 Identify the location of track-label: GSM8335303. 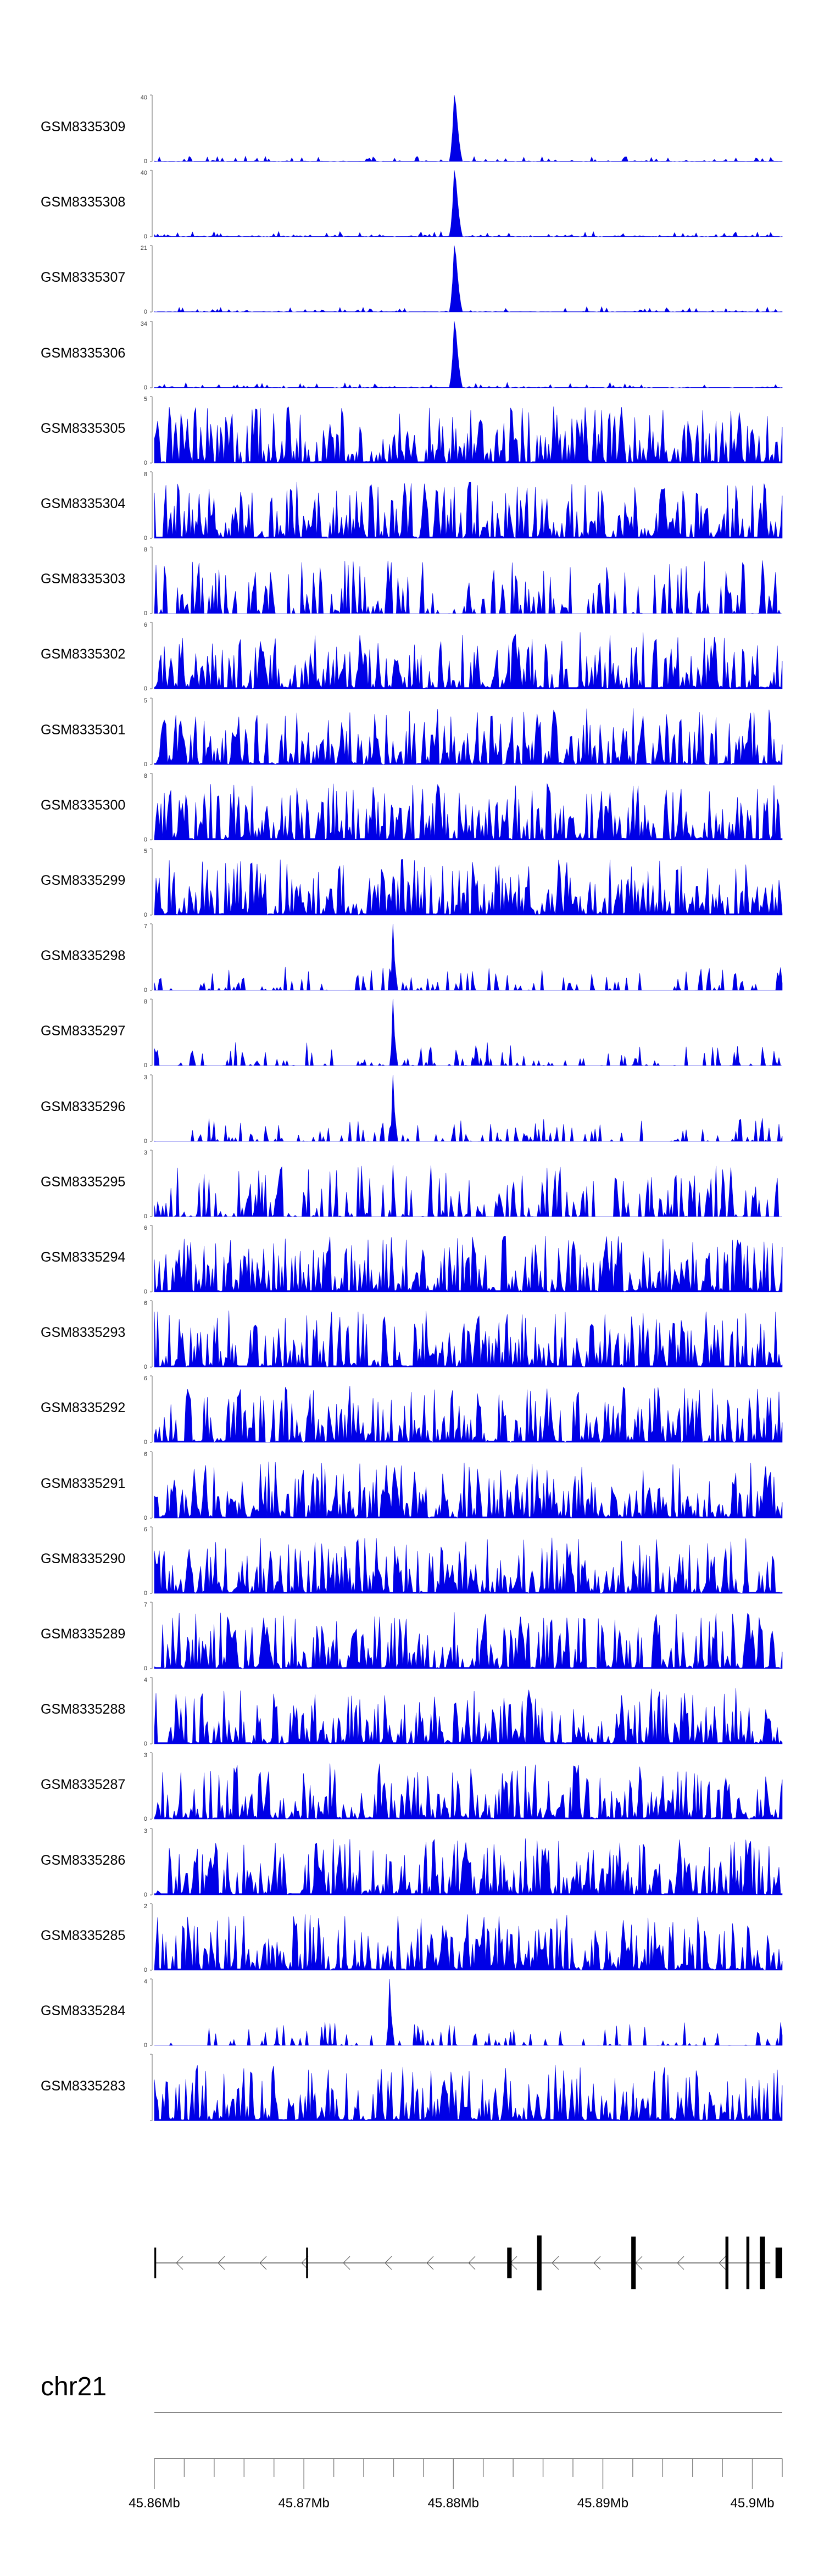
(83, 579).